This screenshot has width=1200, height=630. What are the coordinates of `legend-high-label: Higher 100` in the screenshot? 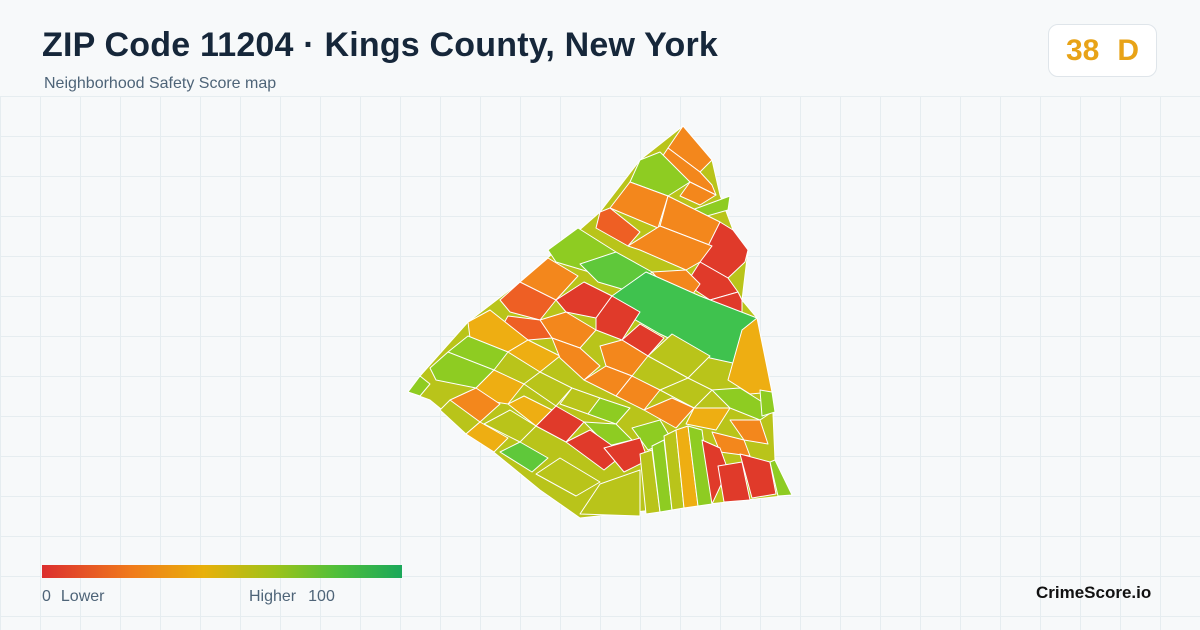 It's located at (292, 597).